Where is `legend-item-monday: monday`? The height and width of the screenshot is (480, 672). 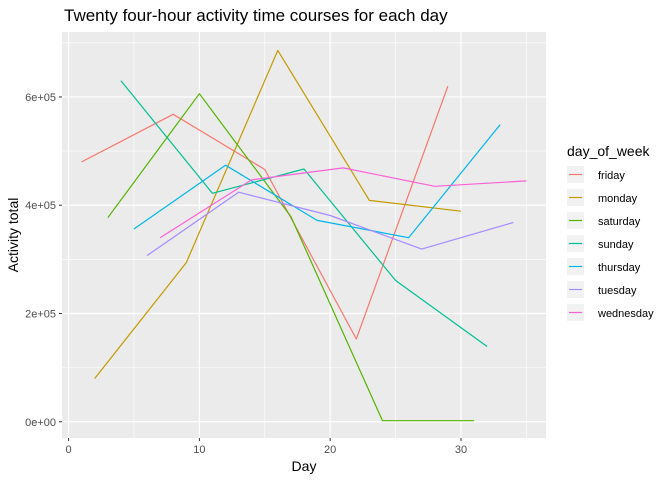 legend-item-monday: monday is located at coordinates (602, 197).